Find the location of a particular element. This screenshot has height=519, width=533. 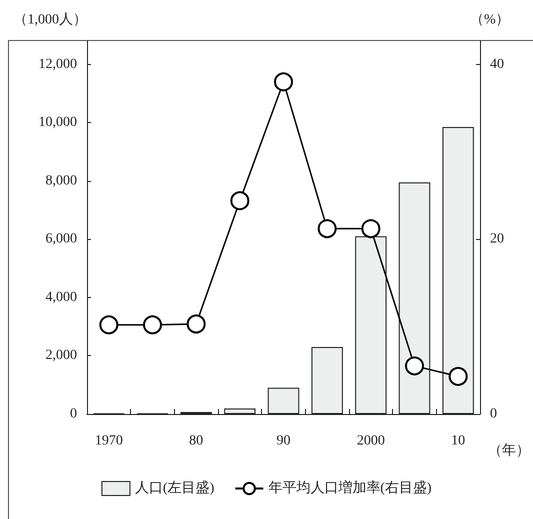

y-tick-label: 6,000 is located at coordinates (61, 239).